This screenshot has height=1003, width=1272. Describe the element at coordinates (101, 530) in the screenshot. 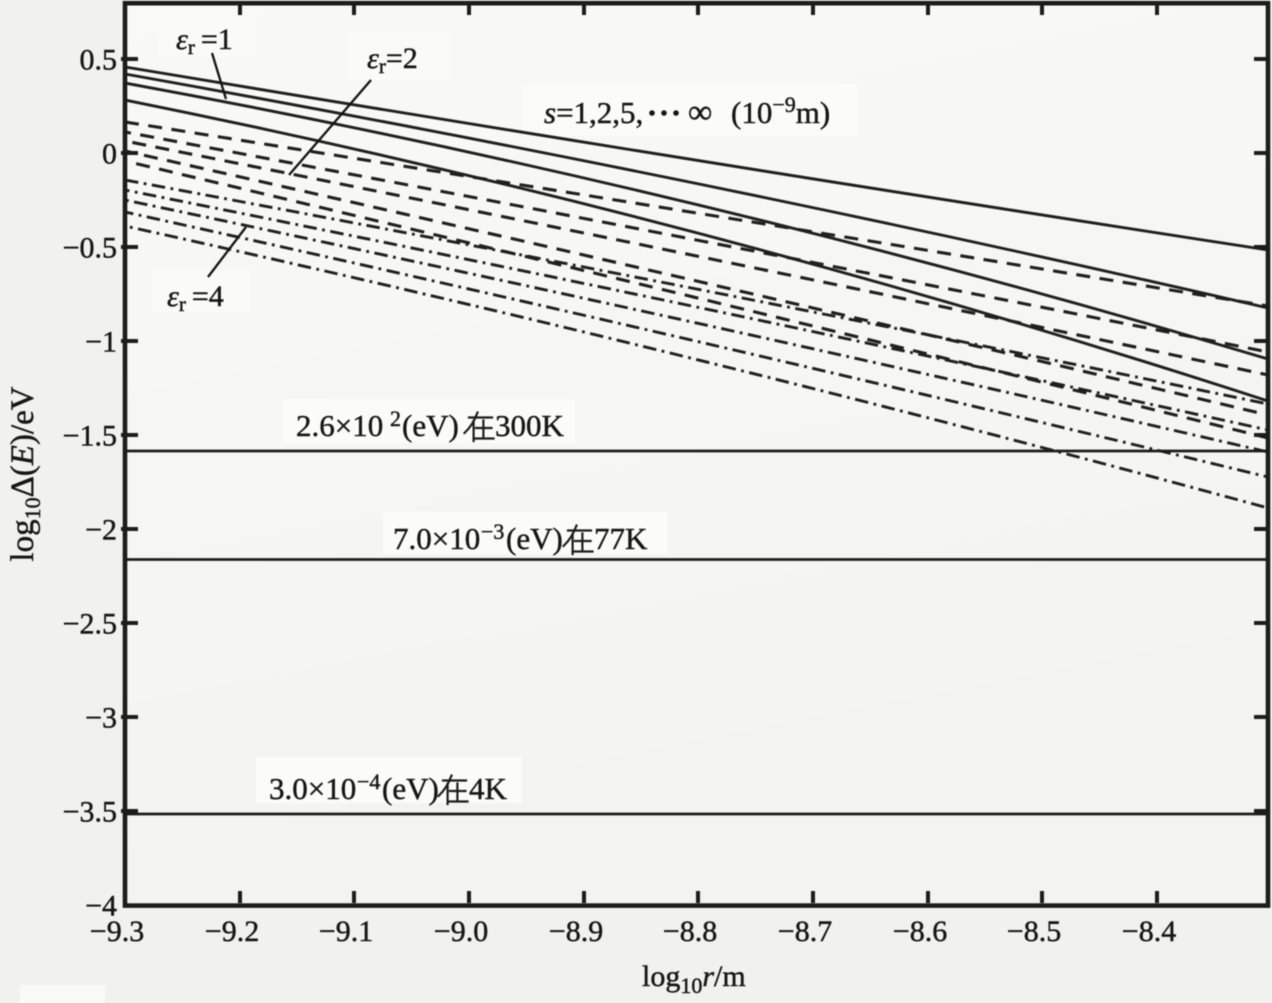

I see `svg-text: −2` at that location.